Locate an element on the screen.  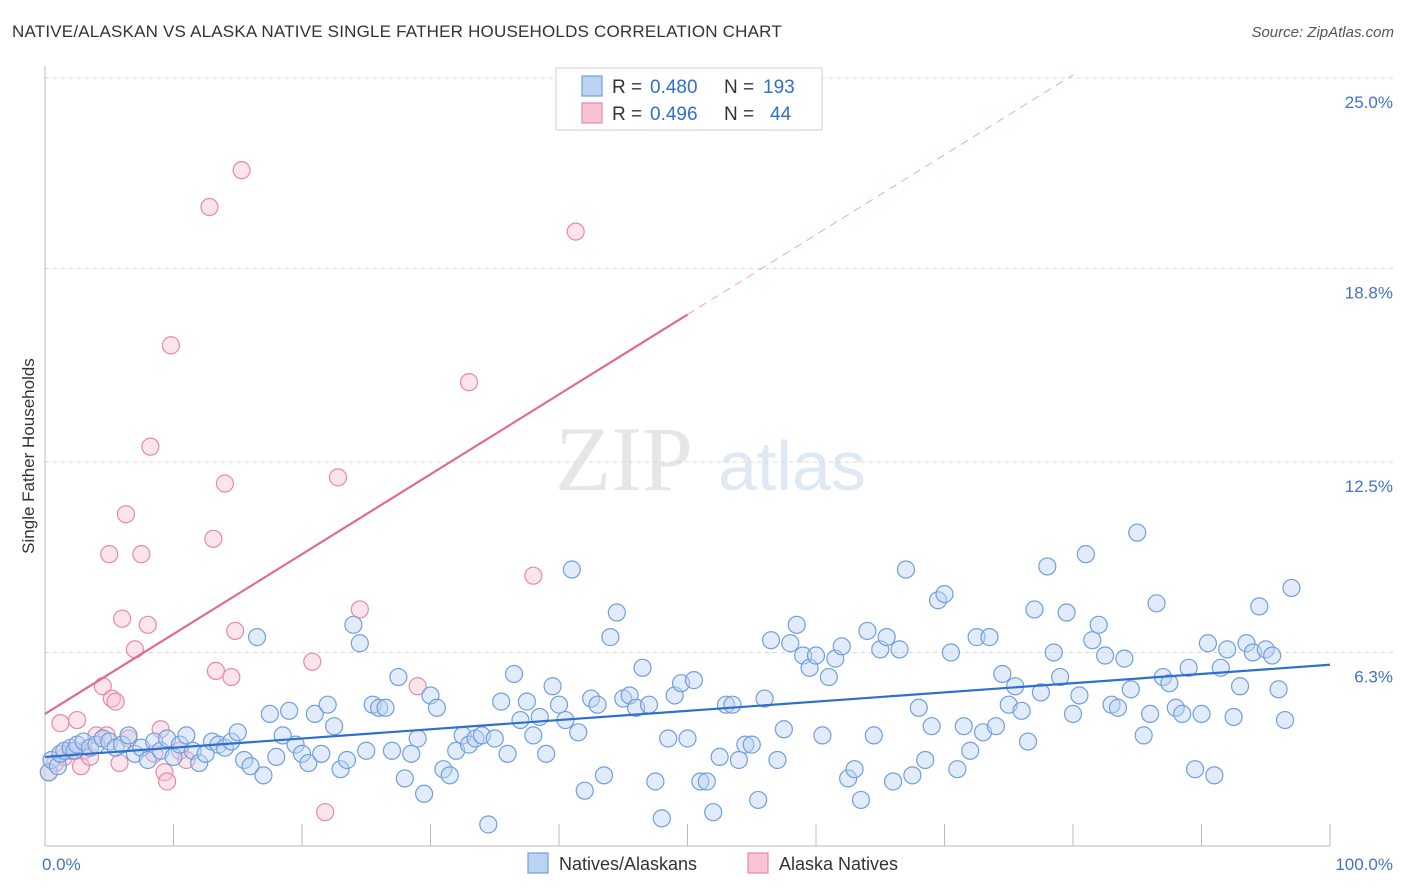
watermark: ZIP atlas is located at coordinates (710, 459).